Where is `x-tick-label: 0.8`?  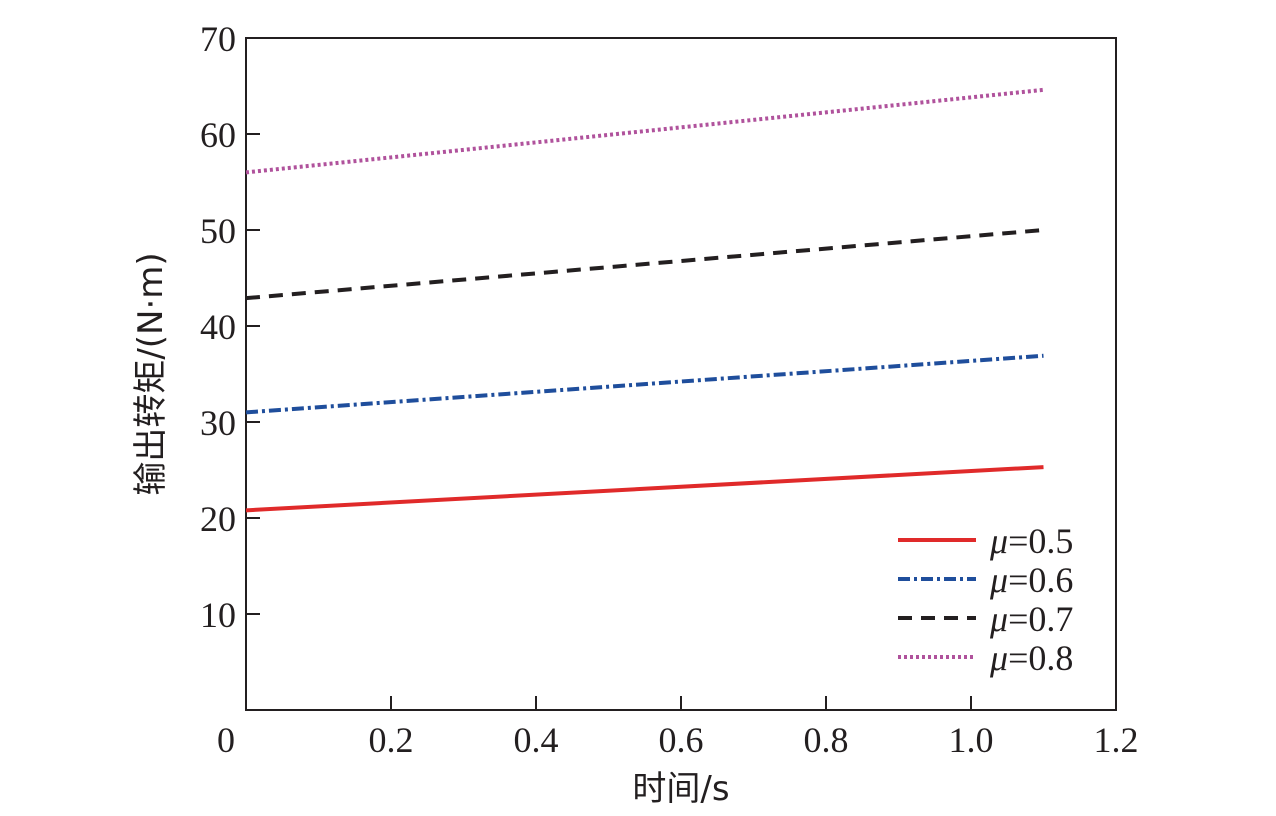
x-tick-label: 0.8 is located at coordinates (826, 740).